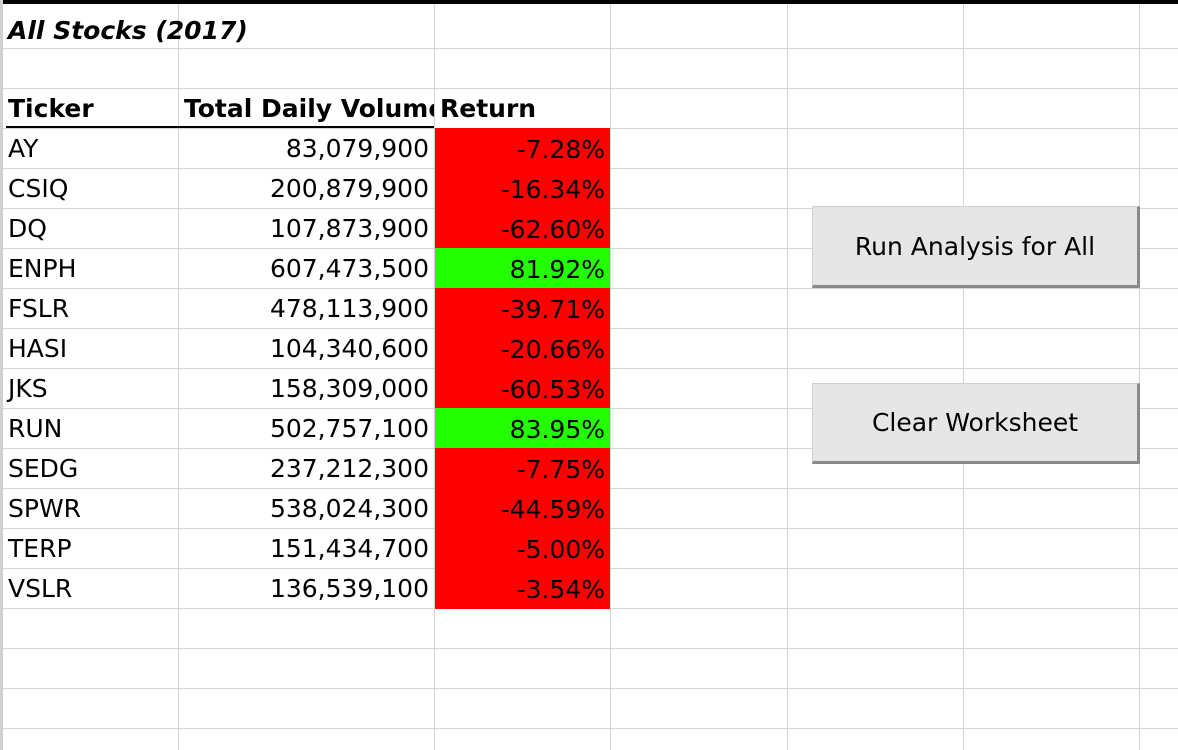 Image resolution: width=1178 pixels, height=750 pixels. I want to click on clear-worksheet-button-label: Clear Worksheet, so click(975, 422).